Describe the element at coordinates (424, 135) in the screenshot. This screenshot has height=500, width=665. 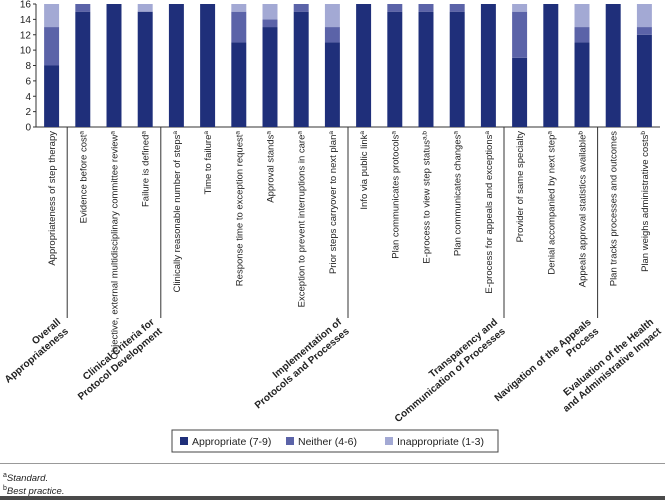
I see `category-superscript: a,b` at that location.